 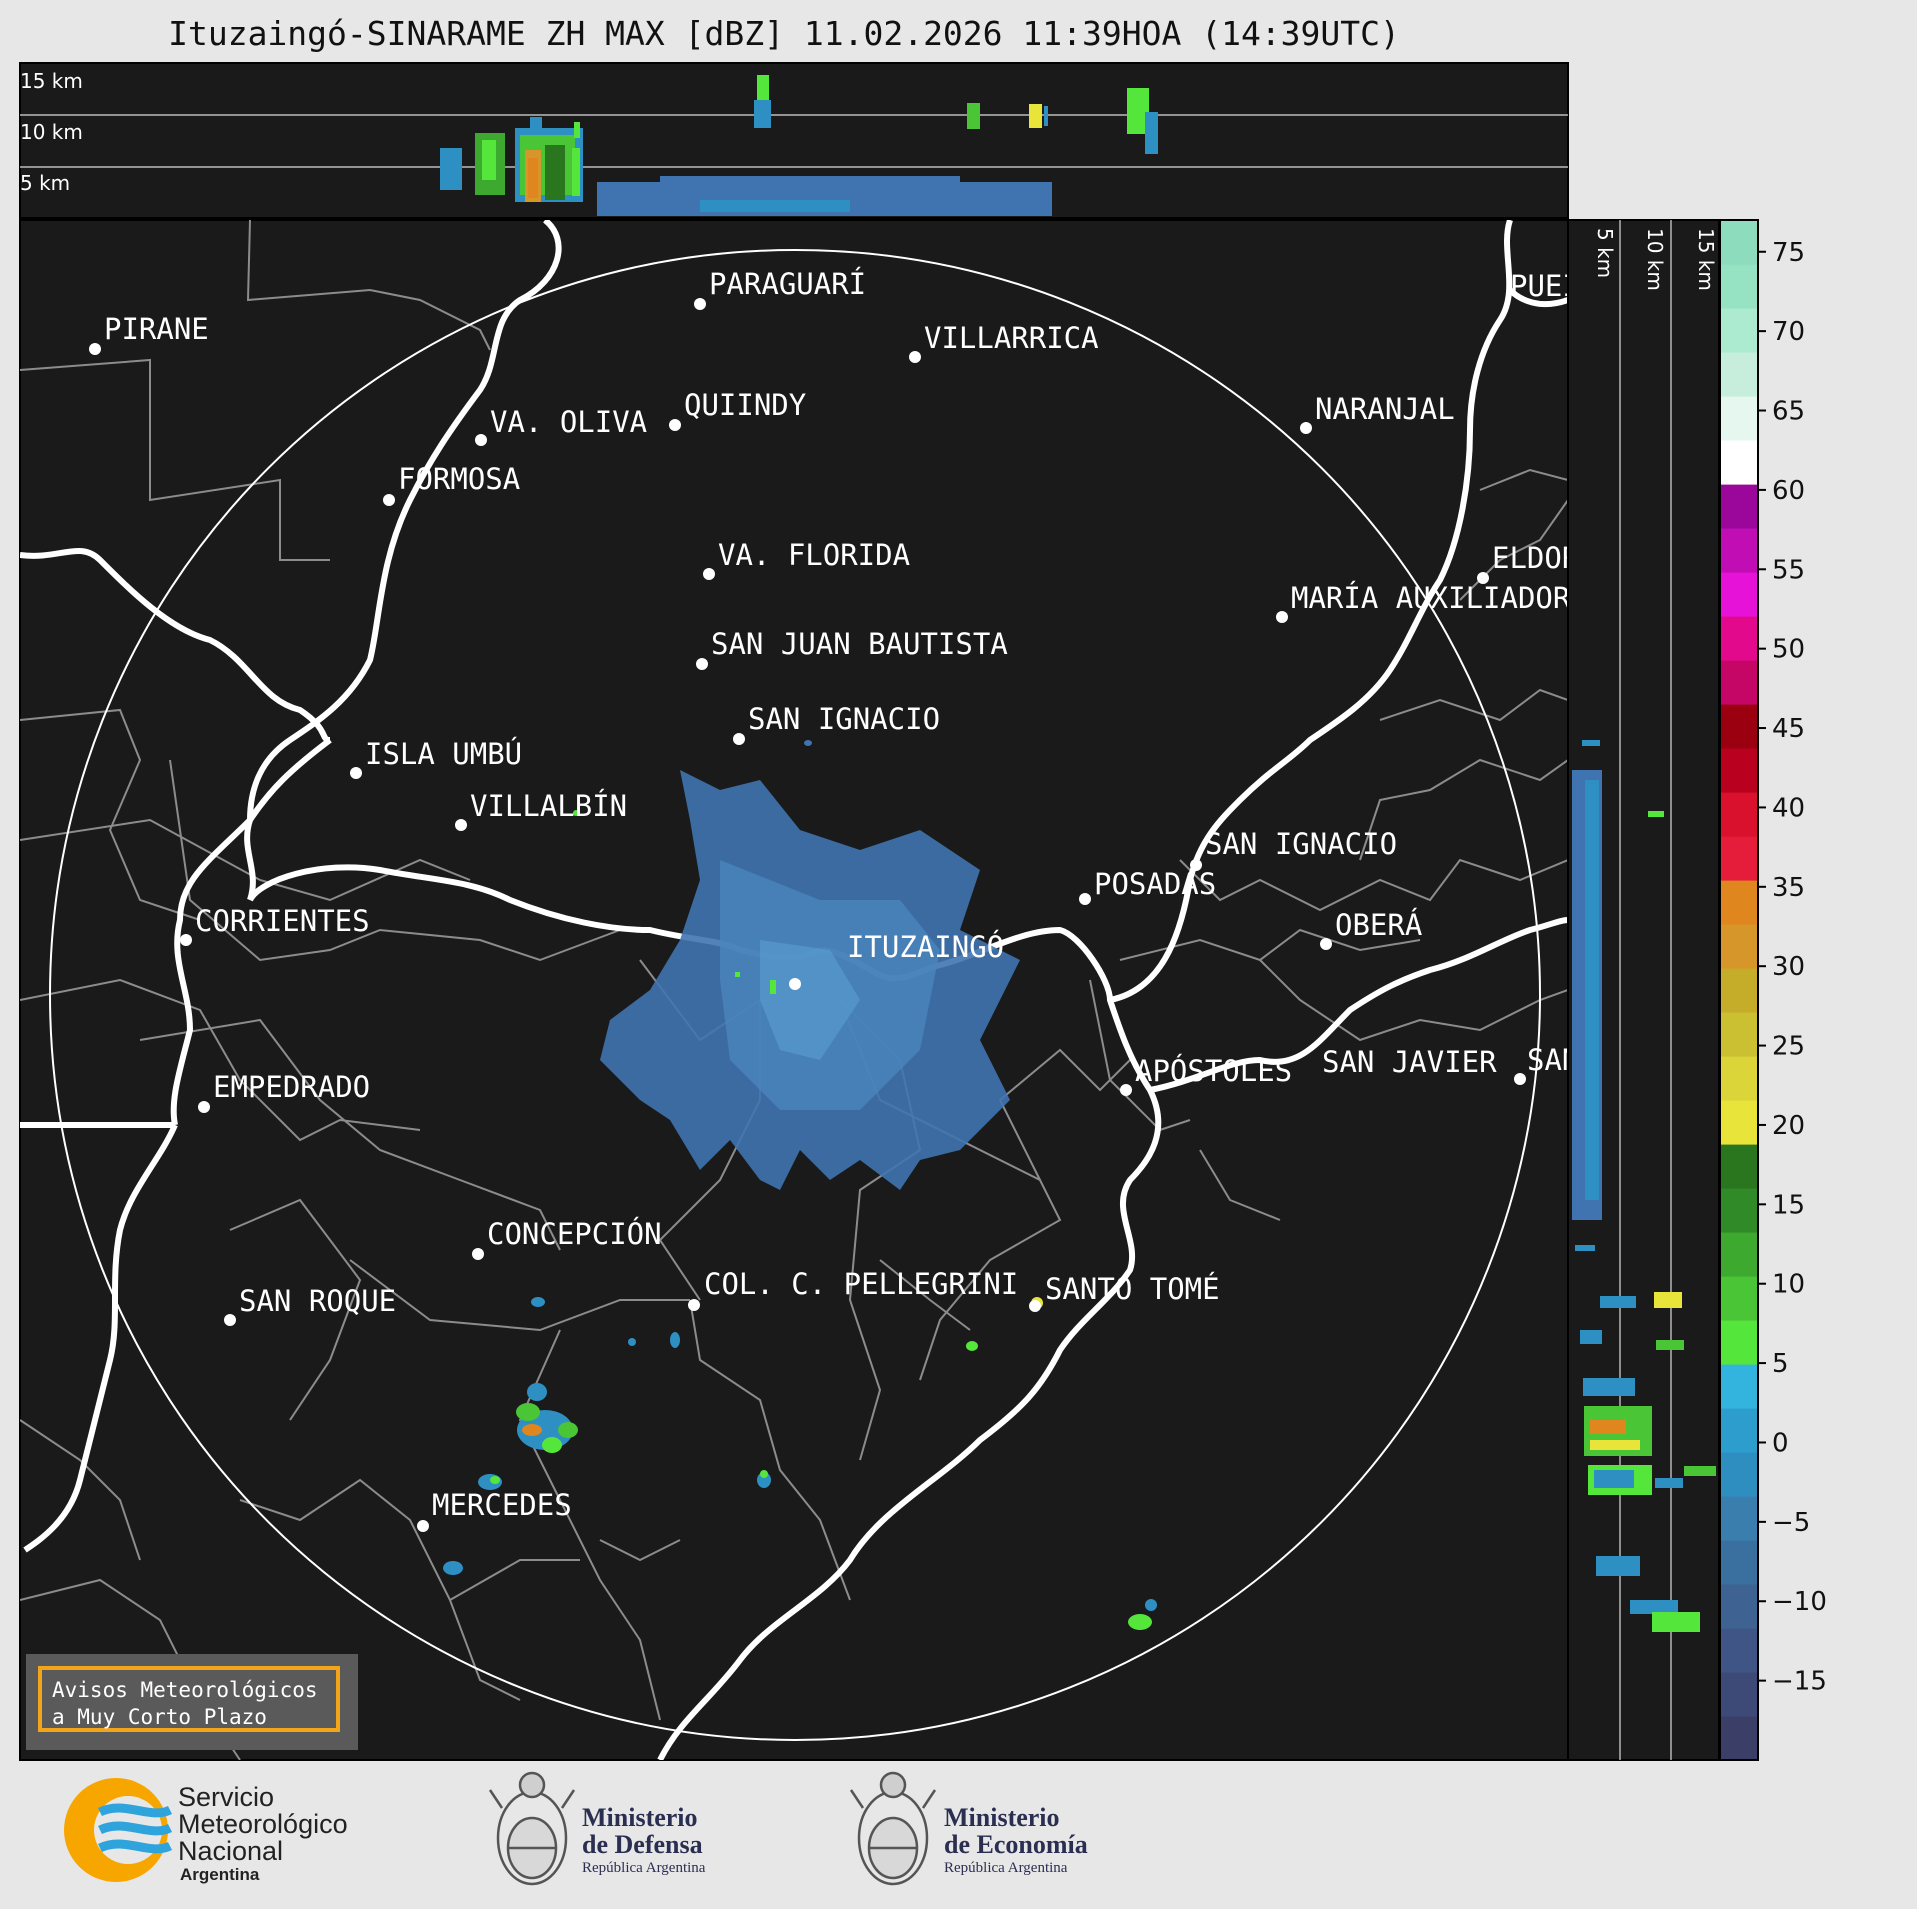 What do you see at coordinates (1006, 1868) in the screenshot?
I see `economia-line3: República Argentina` at bounding box center [1006, 1868].